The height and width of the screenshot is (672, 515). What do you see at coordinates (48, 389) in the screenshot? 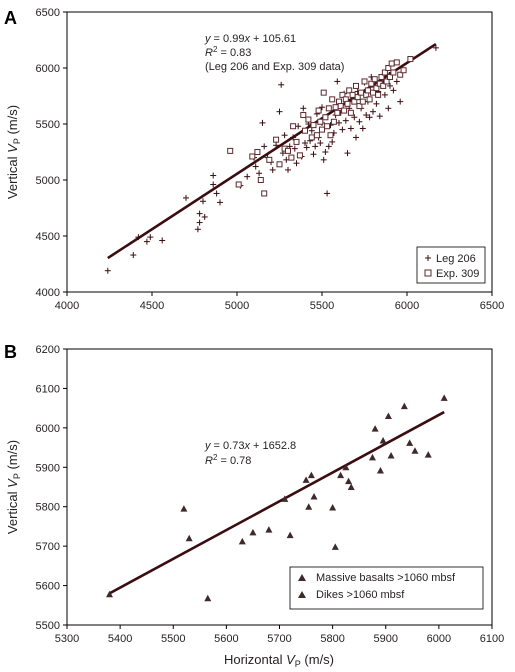
I see `panel-b-y-tick-label: 6100` at bounding box center [48, 389].